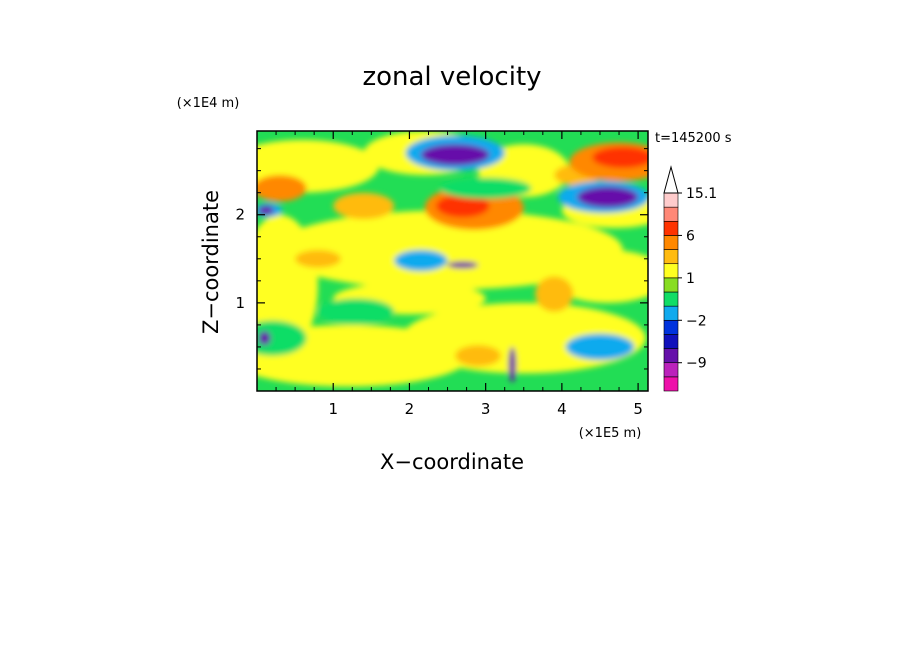 This screenshot has height=654, width=904. I want to click on y-unit-label: (×1E4 m), so click(208, 103).